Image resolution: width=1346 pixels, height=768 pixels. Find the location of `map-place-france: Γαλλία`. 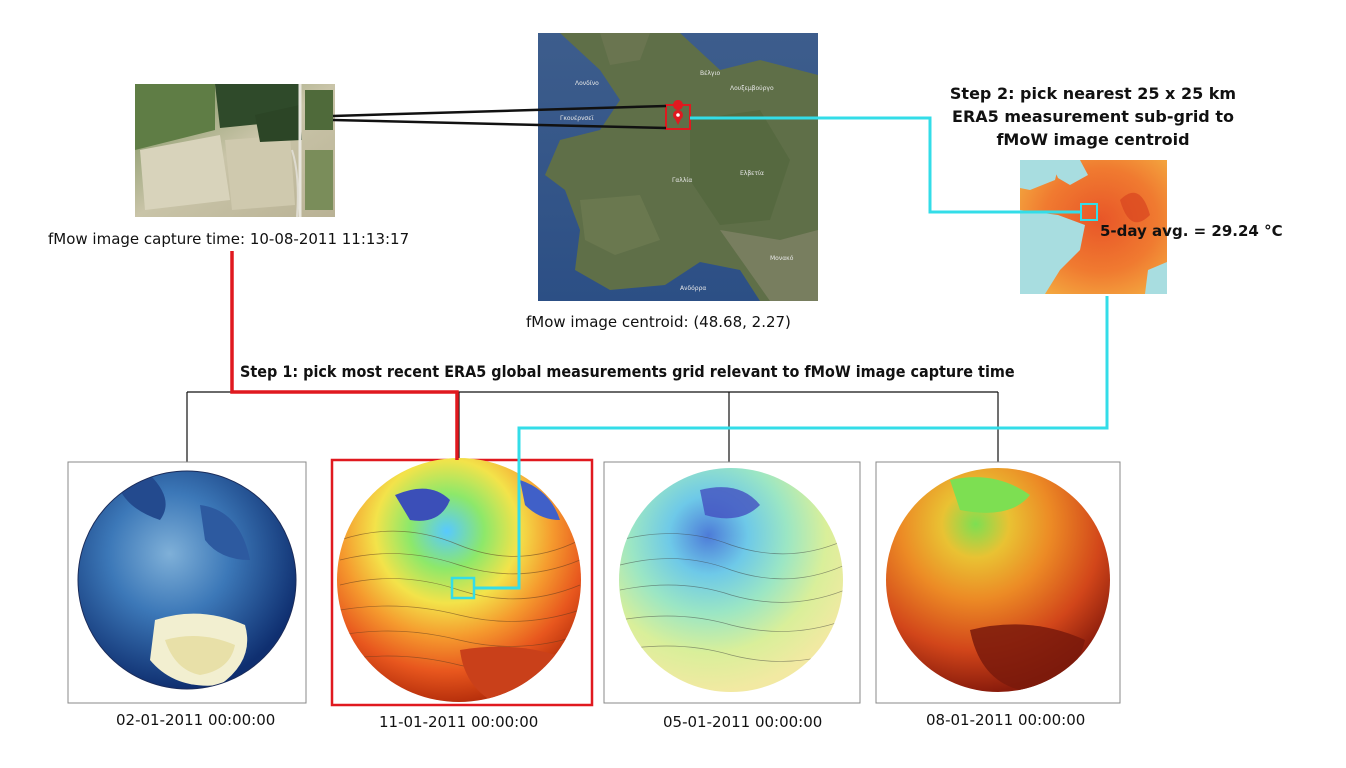

map-place-france: Γαλλία is located at coordinates (682, 180).